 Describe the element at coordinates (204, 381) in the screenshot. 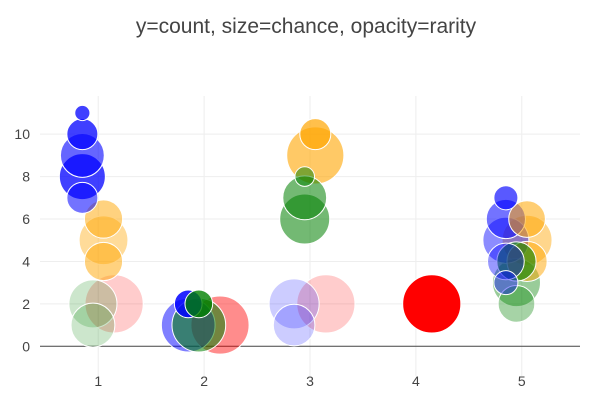

I see `x-tick-label: 2` at that location.